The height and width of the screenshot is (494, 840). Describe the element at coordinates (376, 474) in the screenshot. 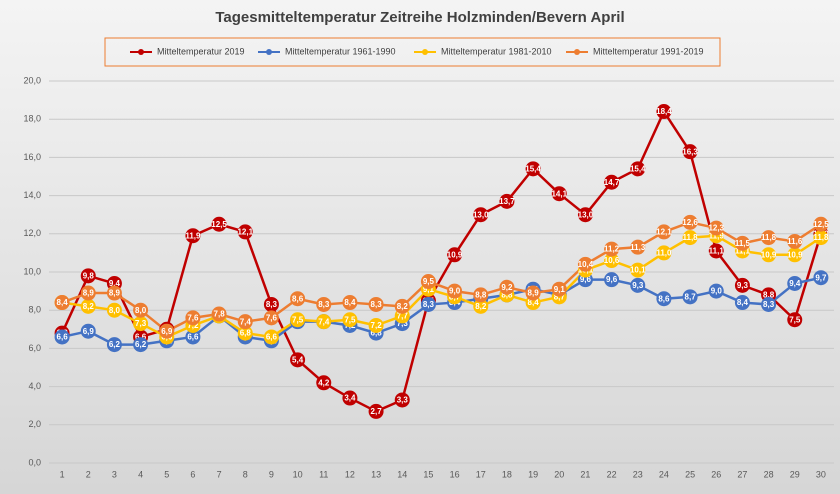

I see `x-tick-label: 13` at that location.